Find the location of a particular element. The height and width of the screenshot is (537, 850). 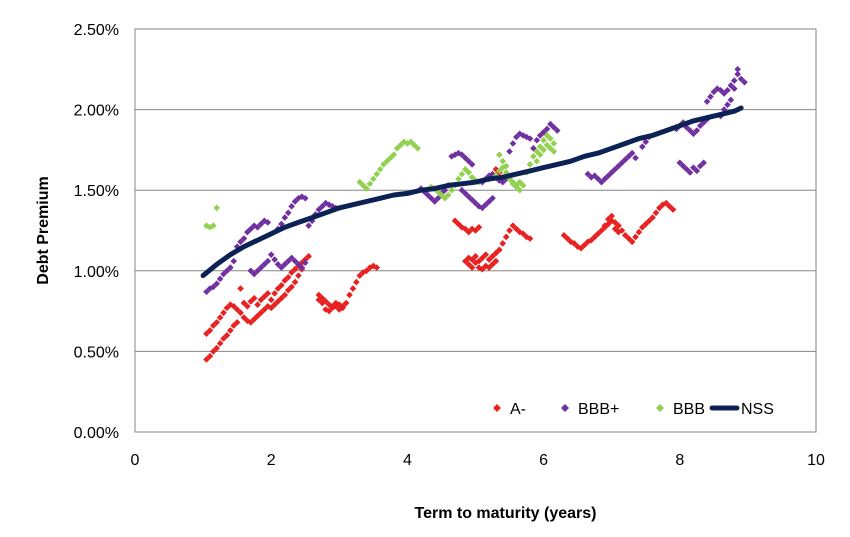

x-axis-tick-labels: 0 2 4 6 8 10 is located at coordinates (478, 460).